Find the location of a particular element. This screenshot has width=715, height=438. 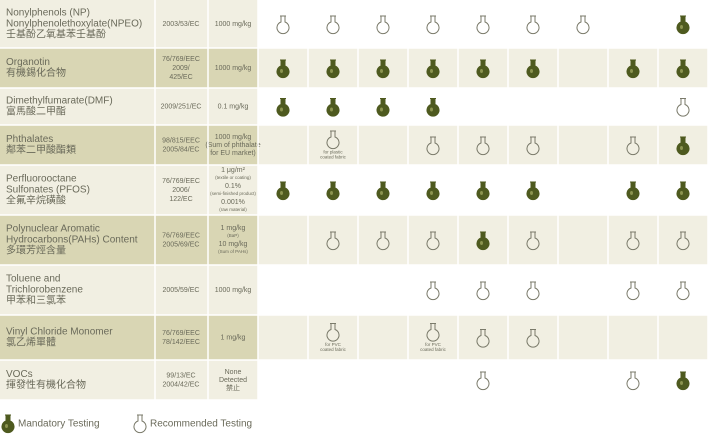

limit: (BaP) is located at coordinates (233, 235).